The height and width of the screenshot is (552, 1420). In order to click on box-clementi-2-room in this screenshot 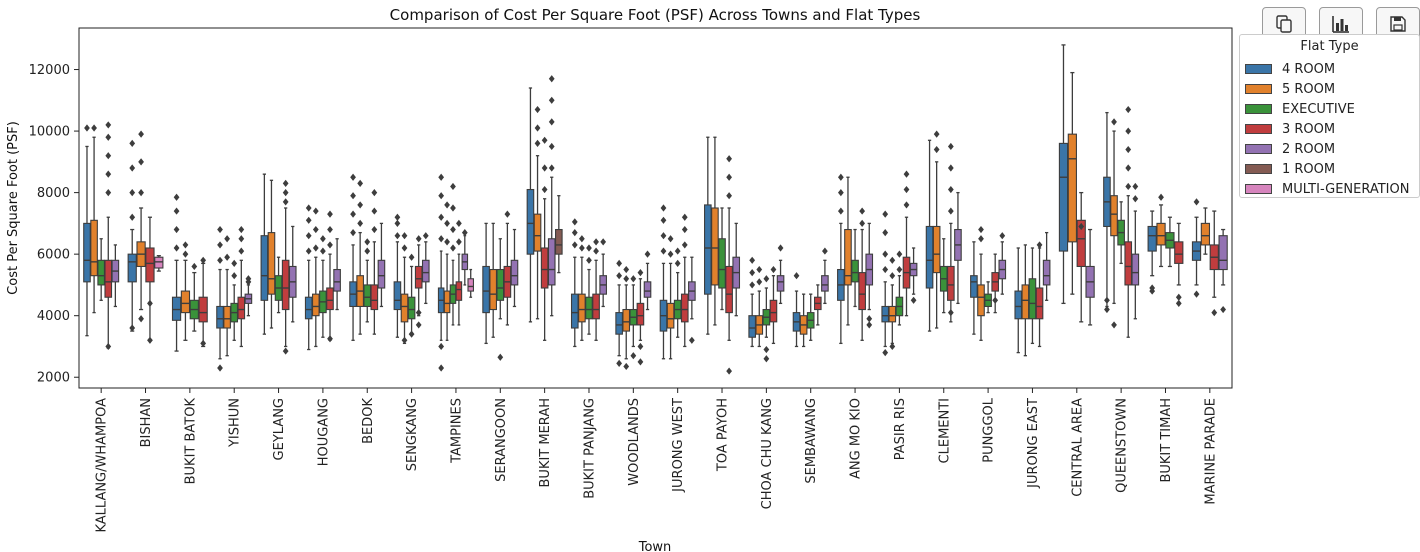, I will do `click(958, 248)`.